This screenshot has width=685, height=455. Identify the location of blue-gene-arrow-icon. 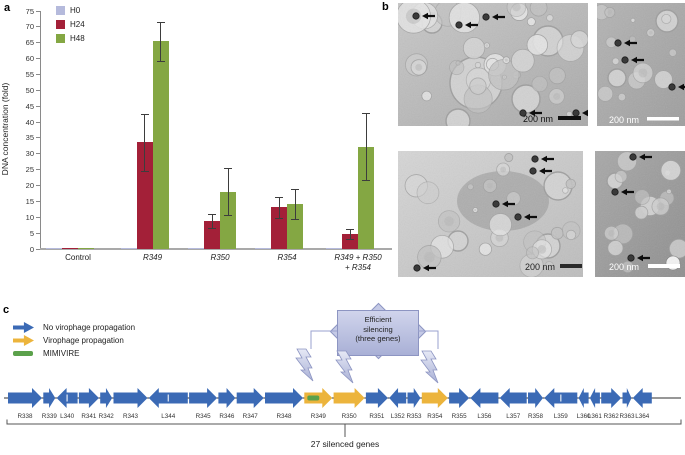
(25, 327).